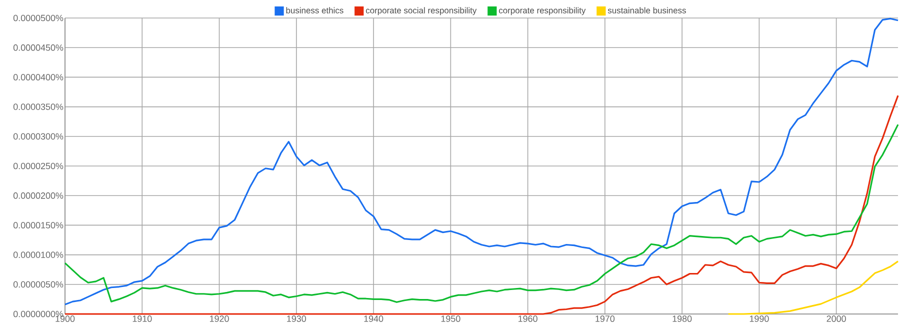 This screenshot has width=900, height=330. Describe the element at coordinates (296, 319) in the screenshot. I see `x-tick-label: 1930` at that location.